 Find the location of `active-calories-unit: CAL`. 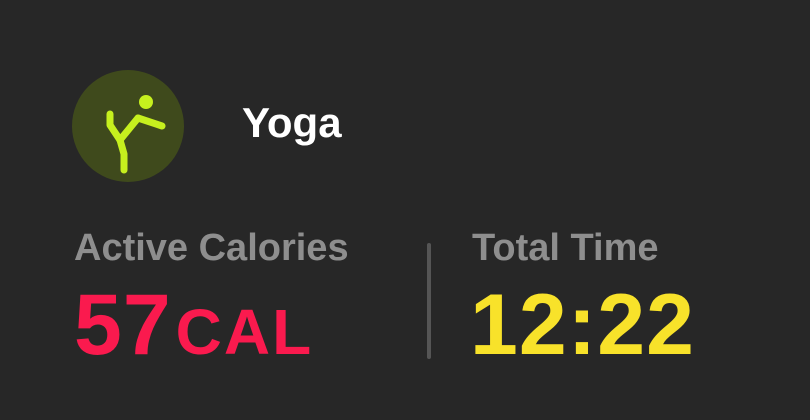

active-calories-unit: CAL is located at coordinates (244, 332).